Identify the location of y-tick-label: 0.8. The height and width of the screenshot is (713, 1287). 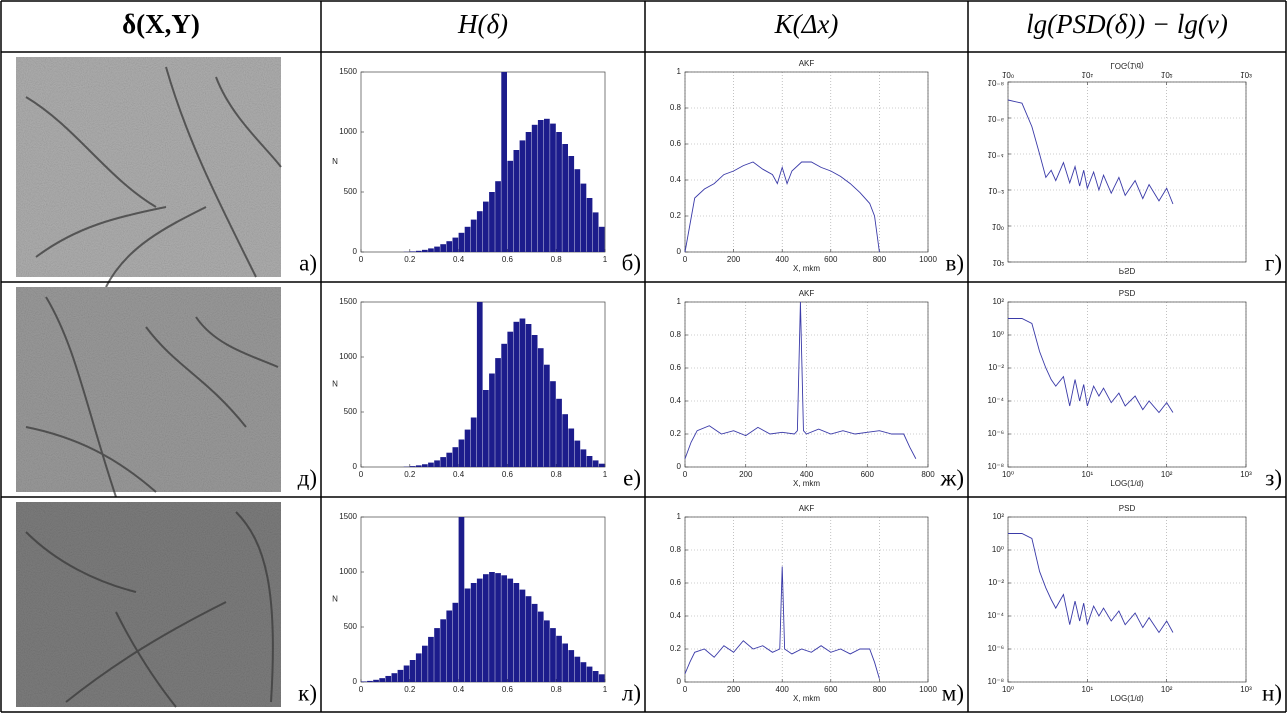
(676, 549).